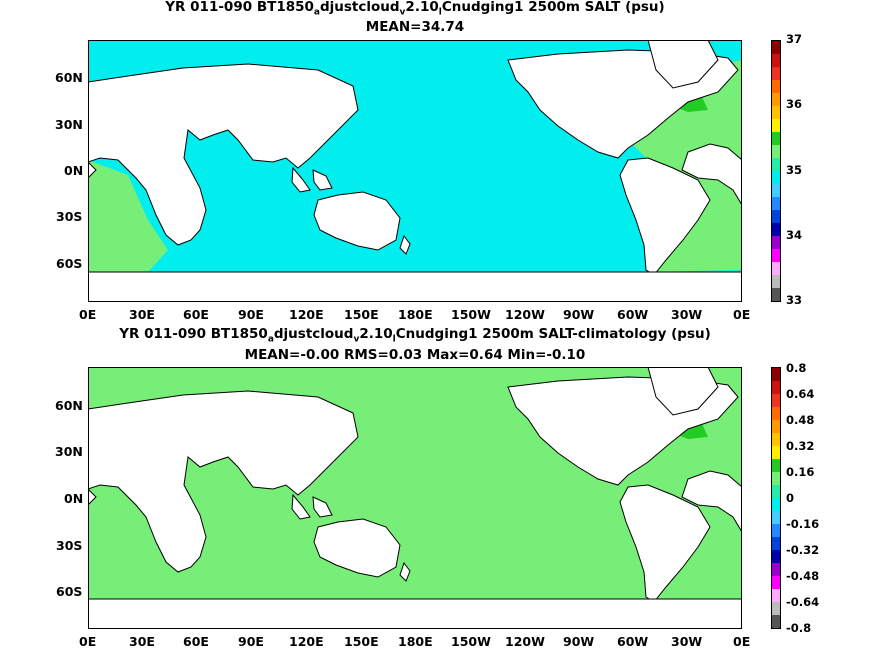 The image size is (875, 656). Describe the element at coordinates (803, 524) in the screenshot. I see `panel2-colorbar-label: -0.16` at that location.